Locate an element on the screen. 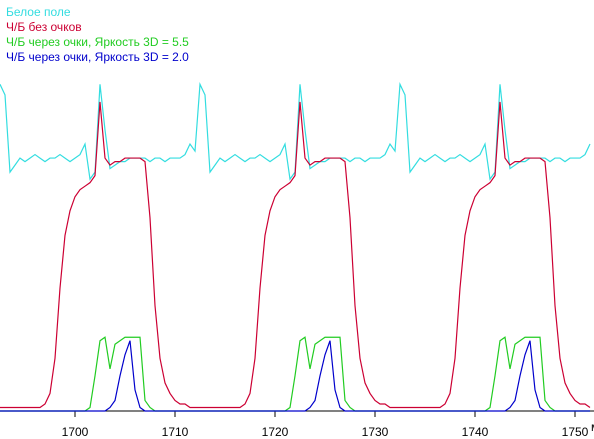 The height and width of the screenshot is (439, 594). legend-entry: Ч/Б через очки, Яркость 3D = 5.5 is located at coordinates (97, 42).